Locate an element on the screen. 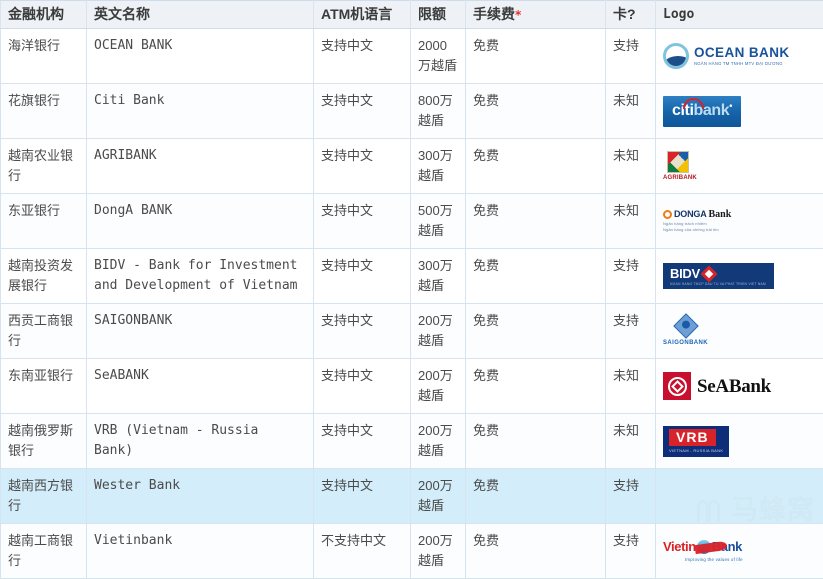 This screenshot has height=579, width=823. cell-org: 花旗银行 is located at coordinates (44, 111).